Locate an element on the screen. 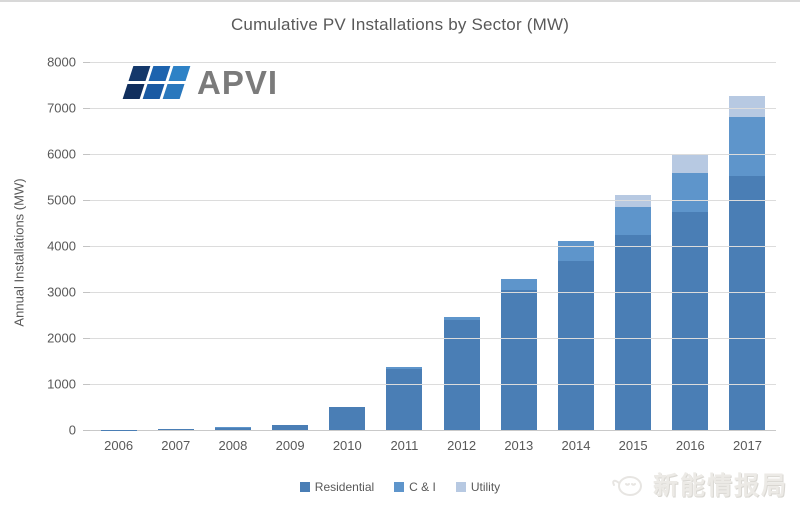  bar-column-2007 is located at coordinates (175, 246).